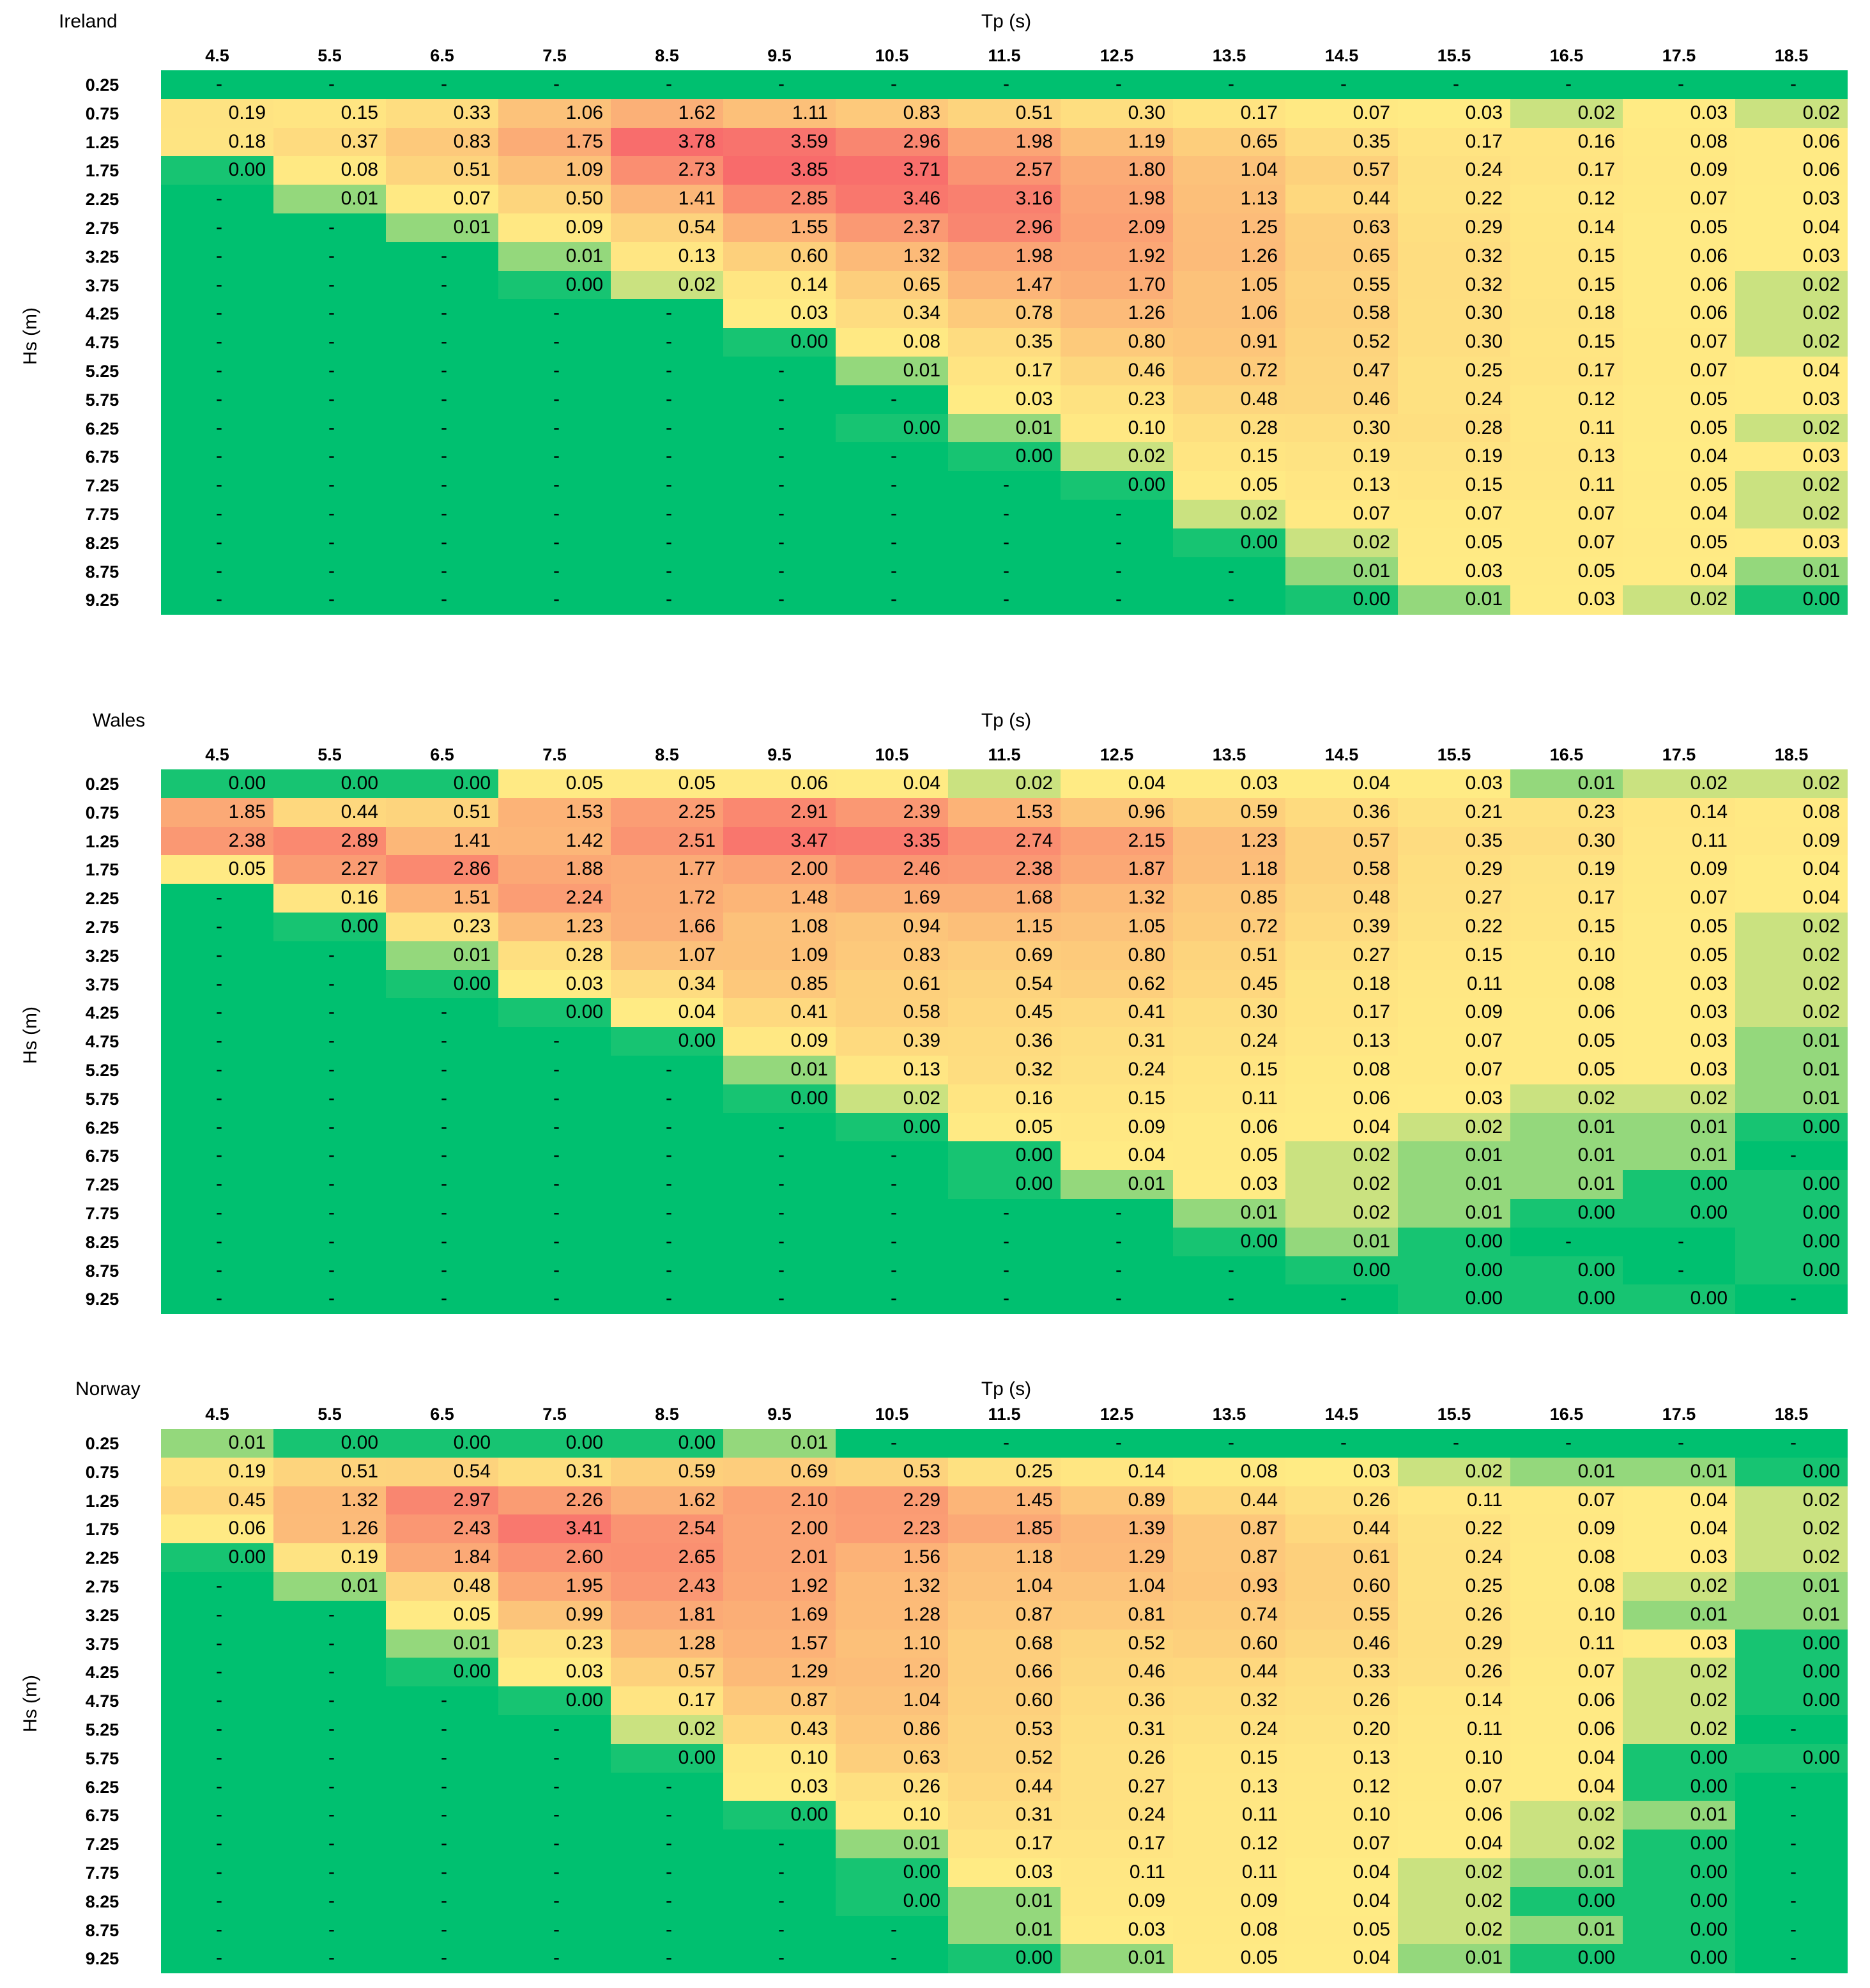 This screenshot has height=1988, width=1870. What do you see at coordinates (892, 142) in the screenshot?
I see `heatmap-cell: 2.96` at bounding box center [892, 142].